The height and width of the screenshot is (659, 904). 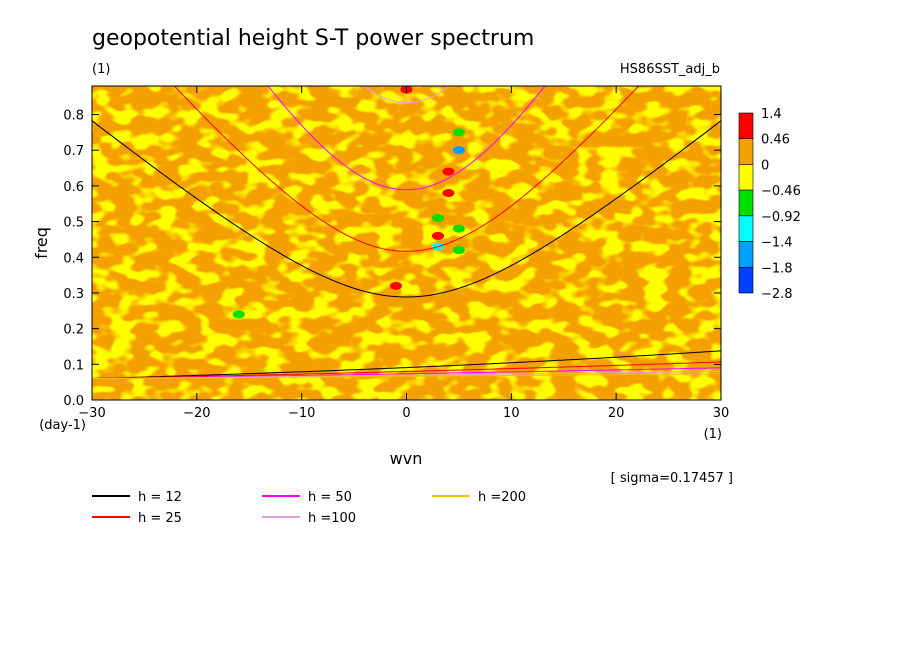 What do you see at coordinates (196, 413) in the screenshot?
I see `x-tick-label: −20` at bounding box center [196, 413].